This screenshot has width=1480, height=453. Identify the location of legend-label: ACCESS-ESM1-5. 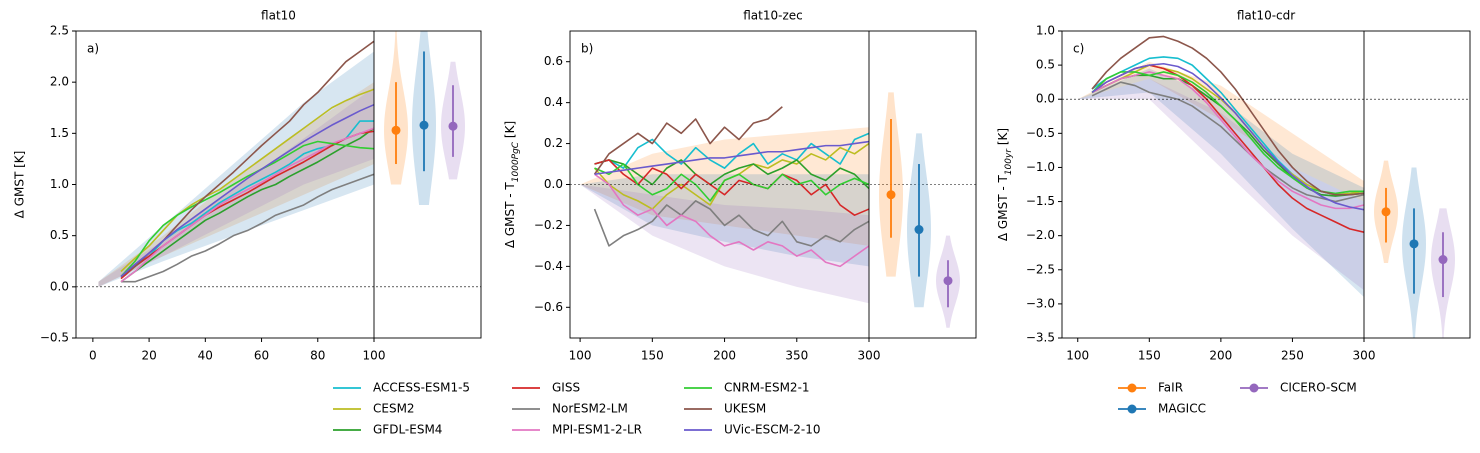
(421, 388).